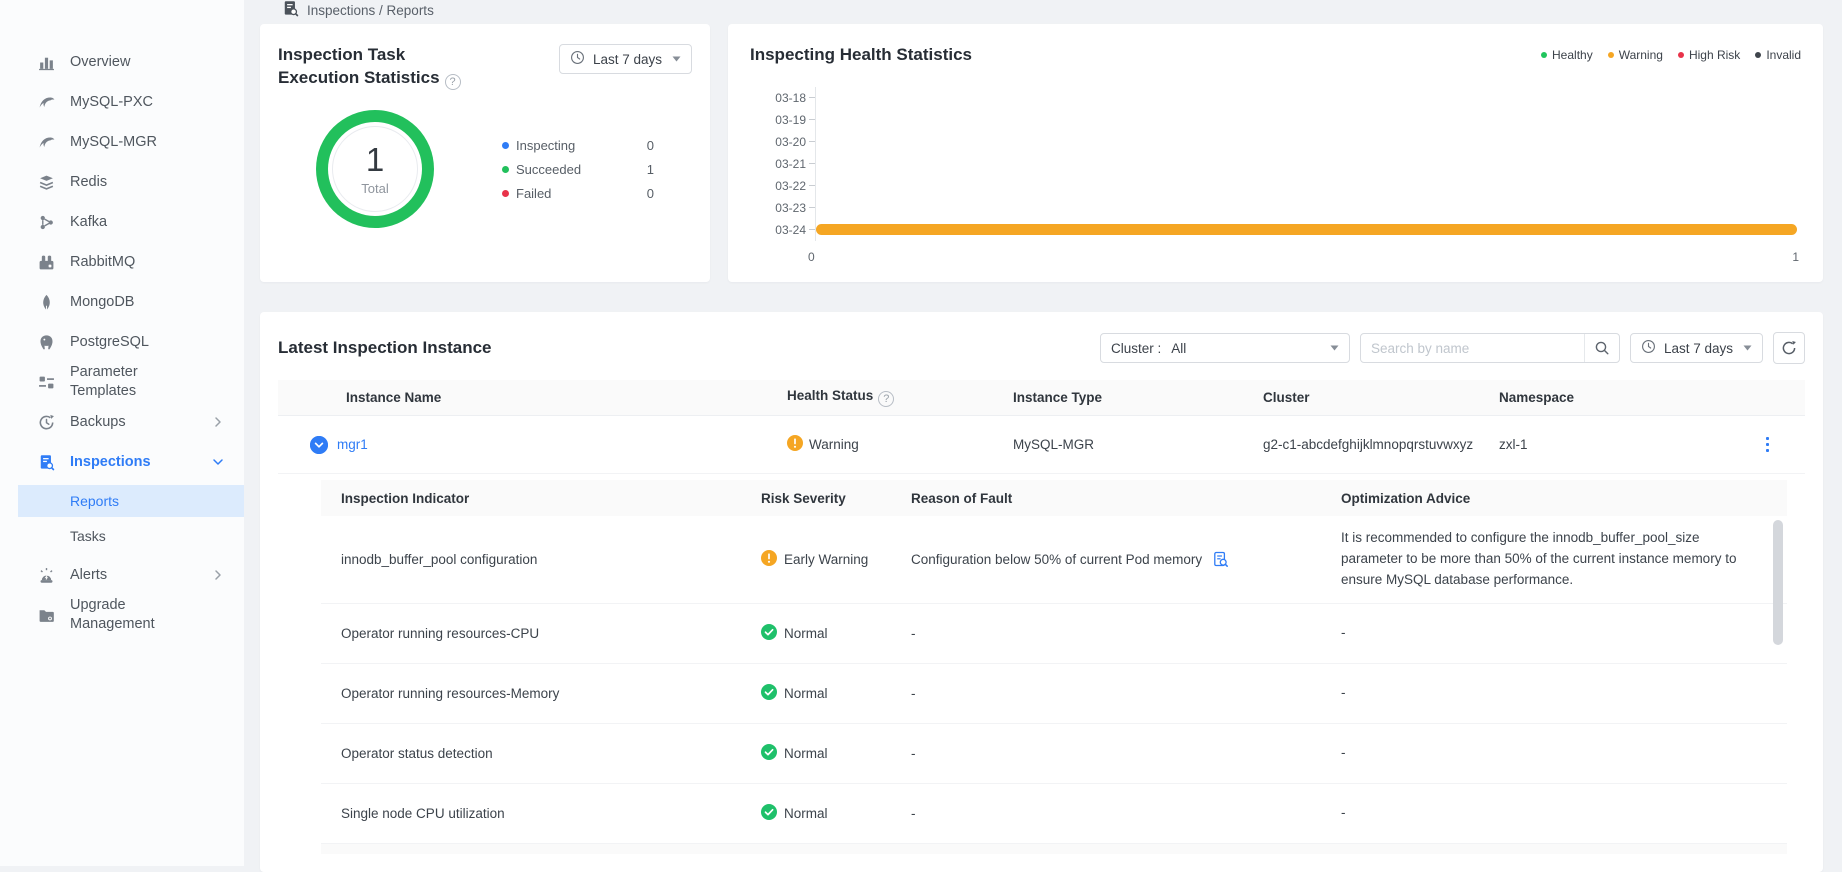 This screenshot has height=872, width=1842. Describe the element at coordinates (375, 169) in the screenshot. I see `total-donut-chart: 1 Total` at that location.